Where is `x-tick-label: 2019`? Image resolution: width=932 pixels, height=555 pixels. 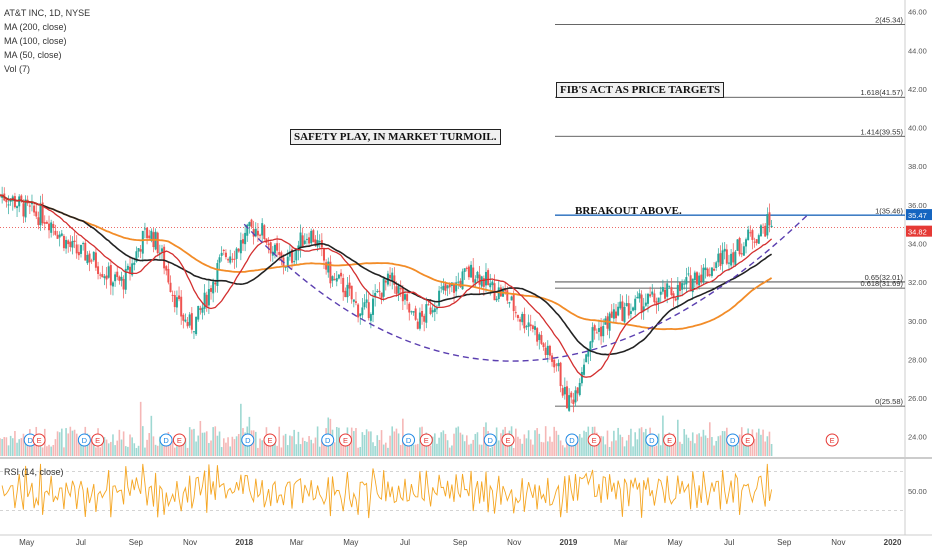 x-tick-label: 2019 is located at coordinates (569, 542).